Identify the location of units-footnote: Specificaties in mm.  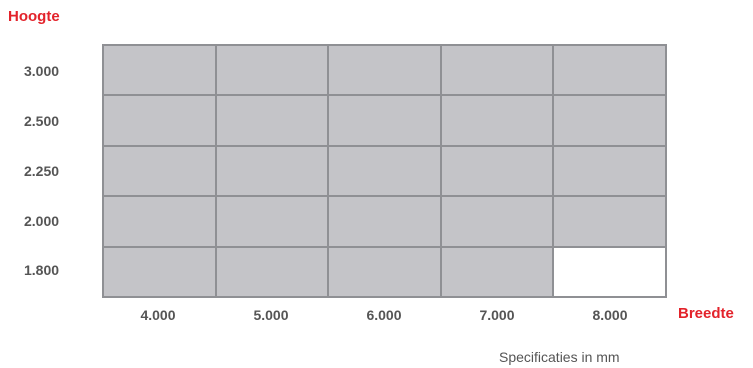
(559, 357).